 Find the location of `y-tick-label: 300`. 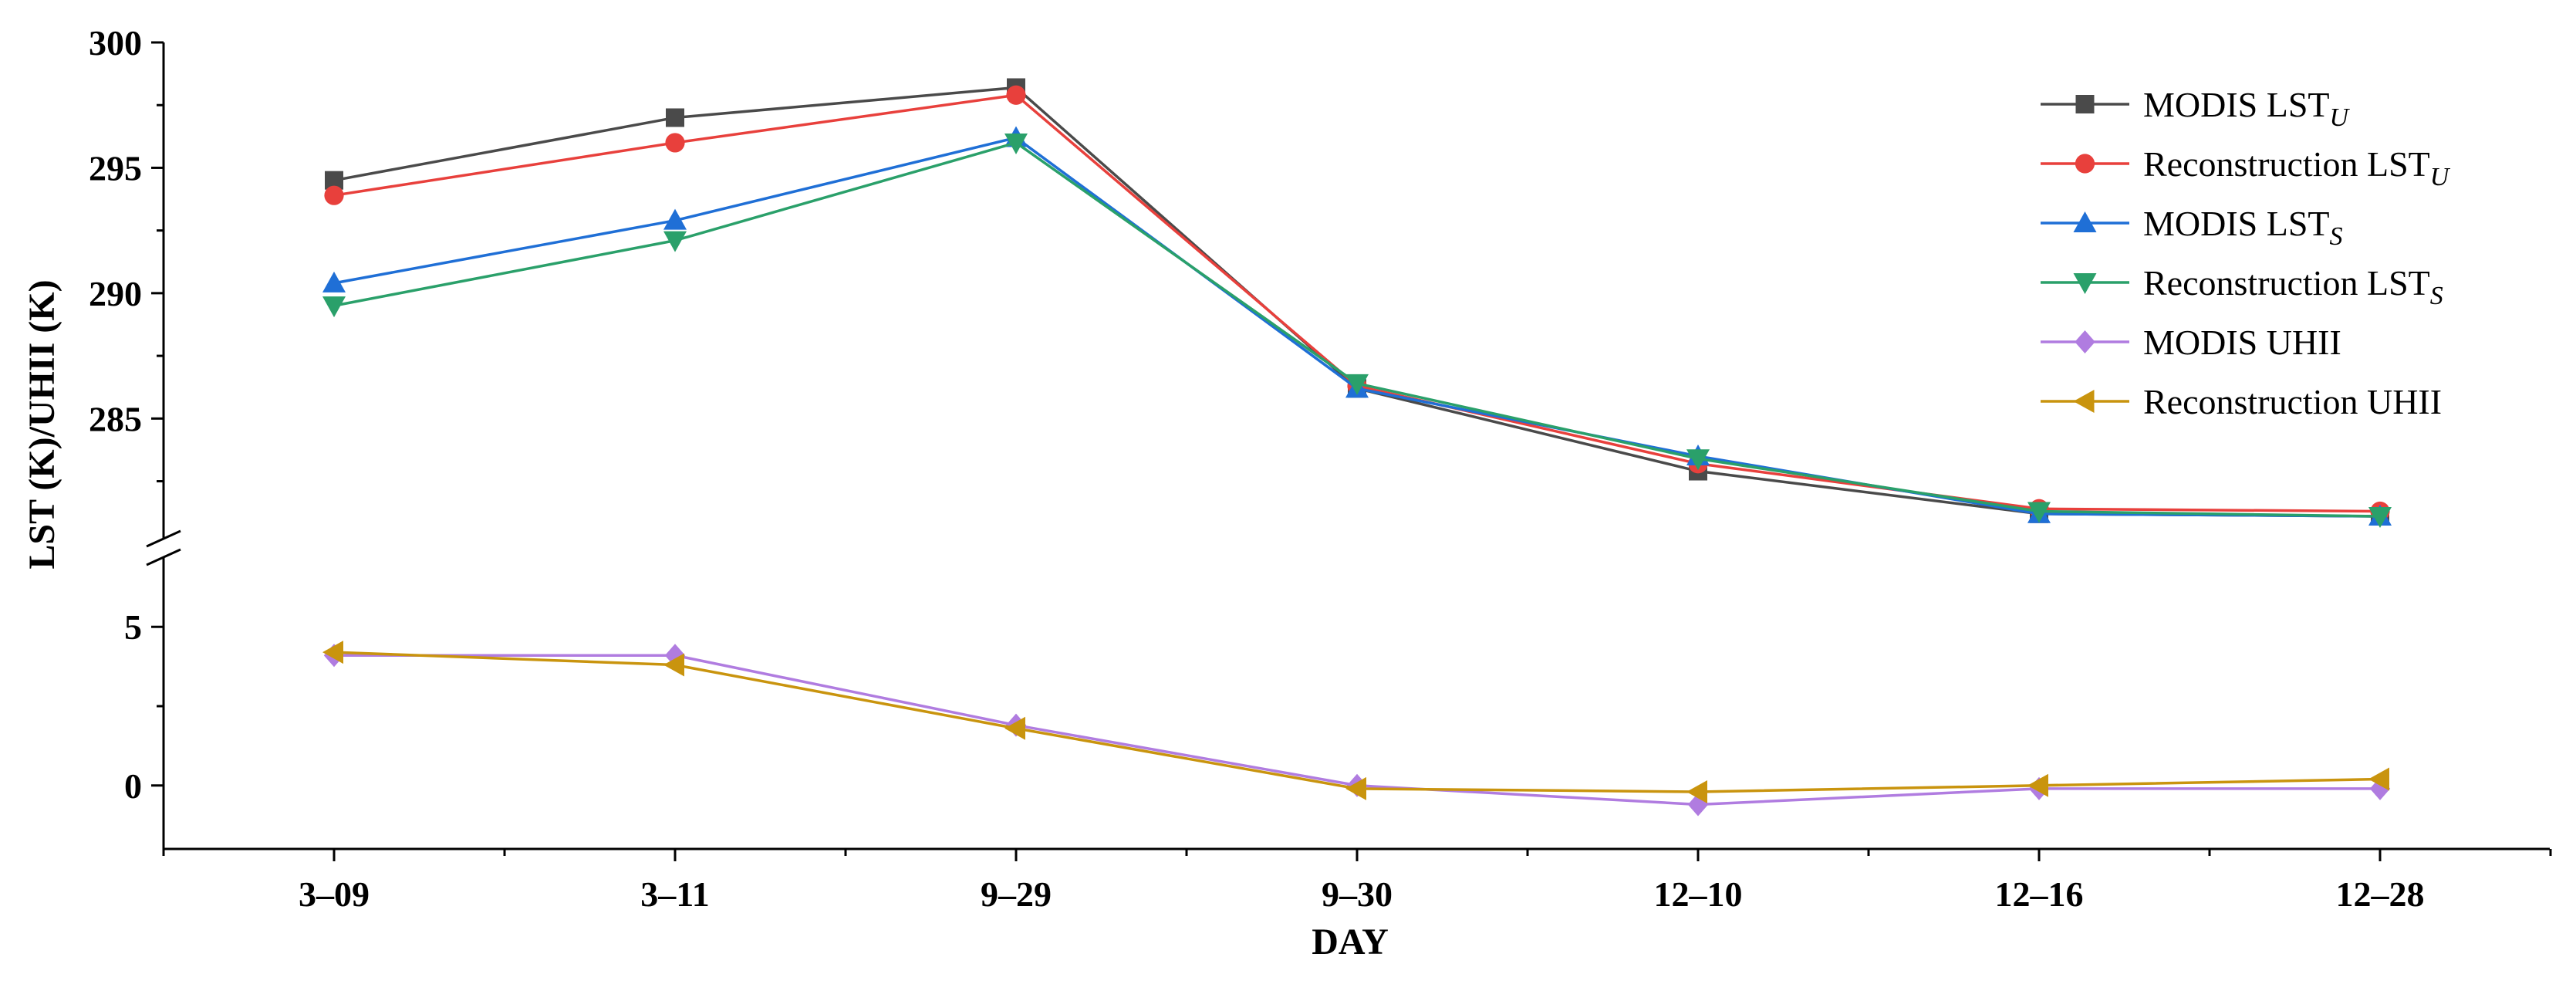

y-tick-label: 300 is located at coordinates (116, 43).